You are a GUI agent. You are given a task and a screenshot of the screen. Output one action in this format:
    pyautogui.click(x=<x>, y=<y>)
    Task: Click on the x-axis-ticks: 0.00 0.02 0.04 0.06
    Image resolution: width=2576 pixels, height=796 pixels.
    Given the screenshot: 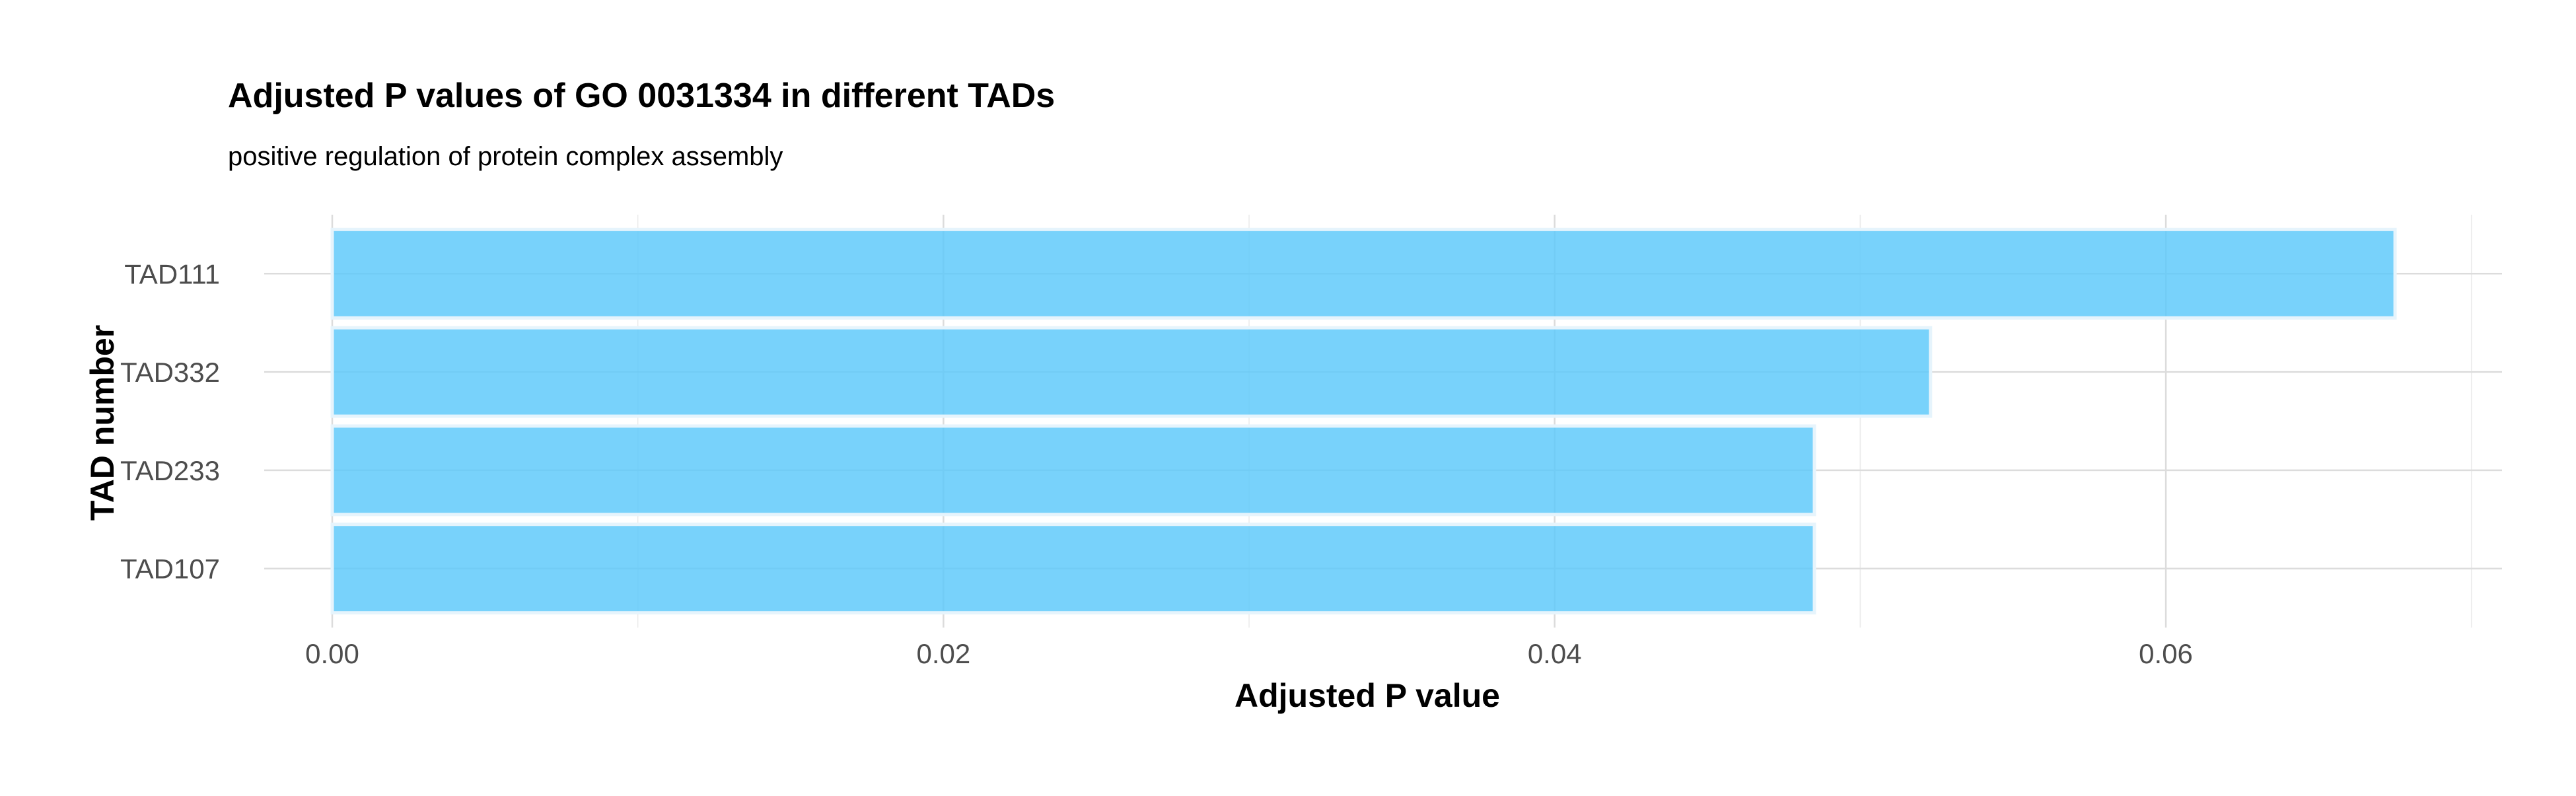 What is the action you would take?
    pyautogui.click(x=1249, y=653)
    